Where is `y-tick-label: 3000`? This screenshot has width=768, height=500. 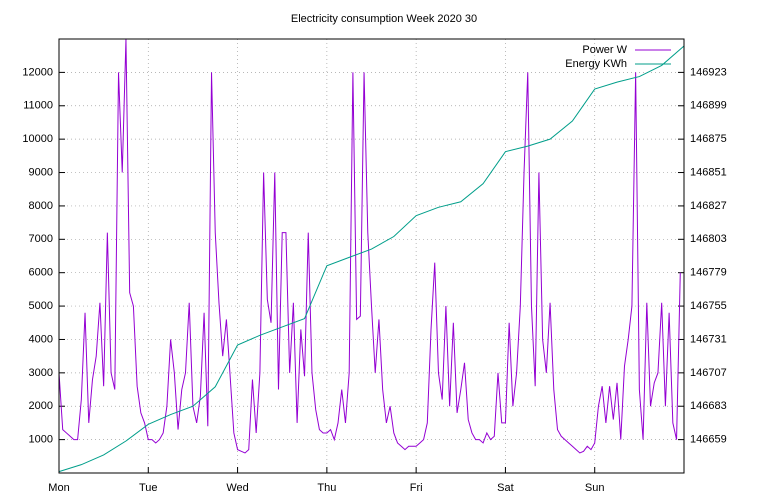
y-tick-label: 3000 is located at coordinates (41, 373).